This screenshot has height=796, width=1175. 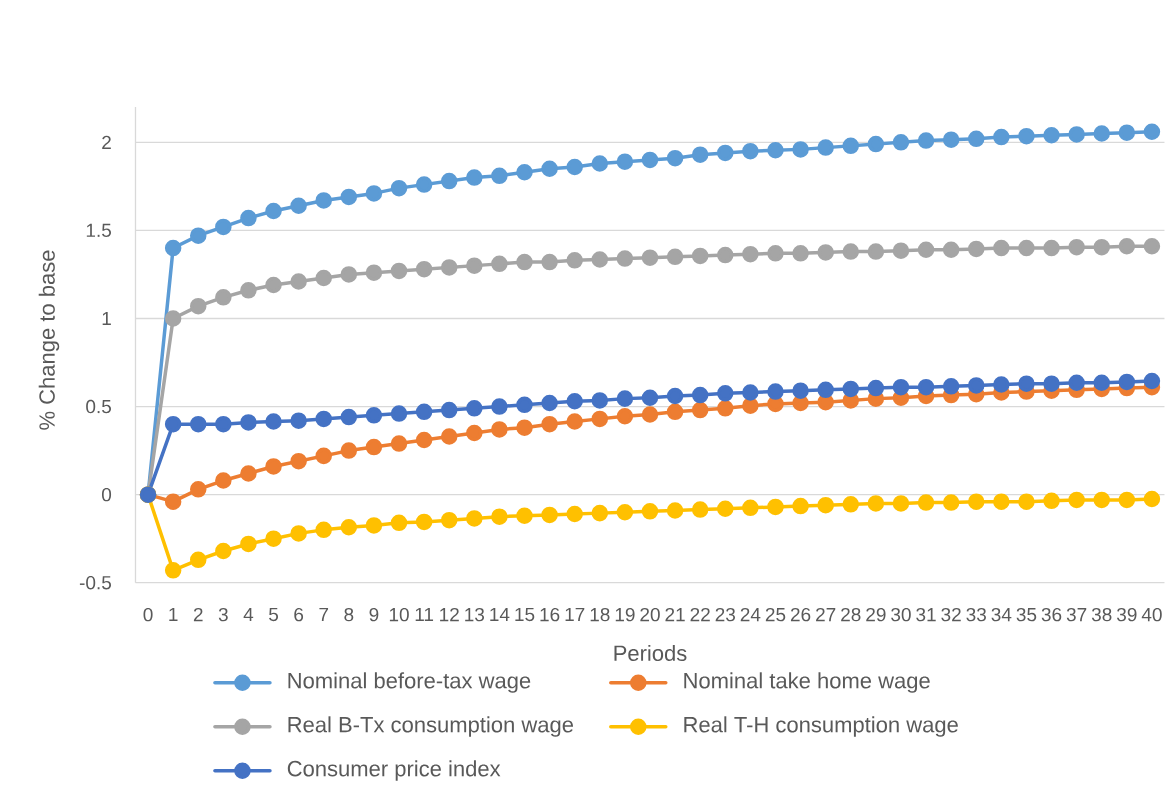 I want to click on x-tick-label: 21, so click(x=675, y=614).